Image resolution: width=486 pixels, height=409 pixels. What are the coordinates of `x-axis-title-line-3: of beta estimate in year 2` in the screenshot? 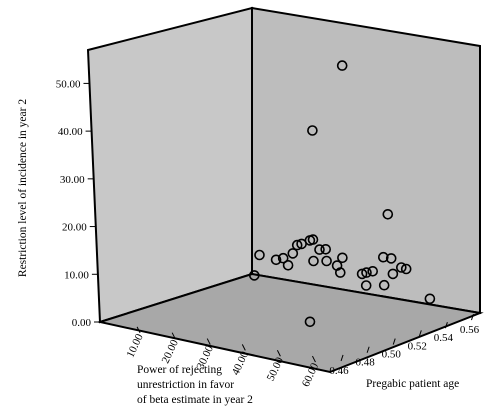 It's located at (195, 400).